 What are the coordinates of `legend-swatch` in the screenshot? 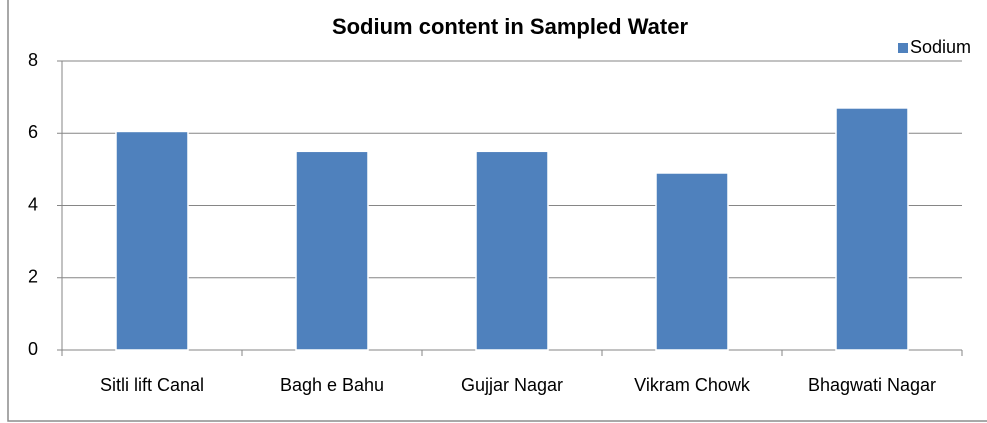 It's located at (903, 48).